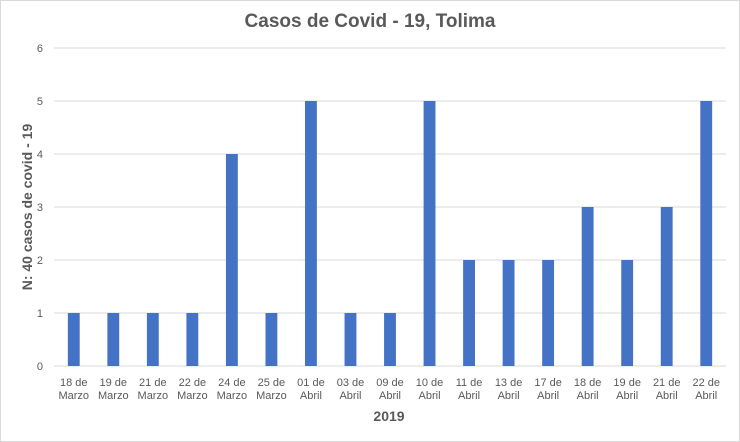  I want to click on x-tick-label: 22 de Abril, so click(706, 389).